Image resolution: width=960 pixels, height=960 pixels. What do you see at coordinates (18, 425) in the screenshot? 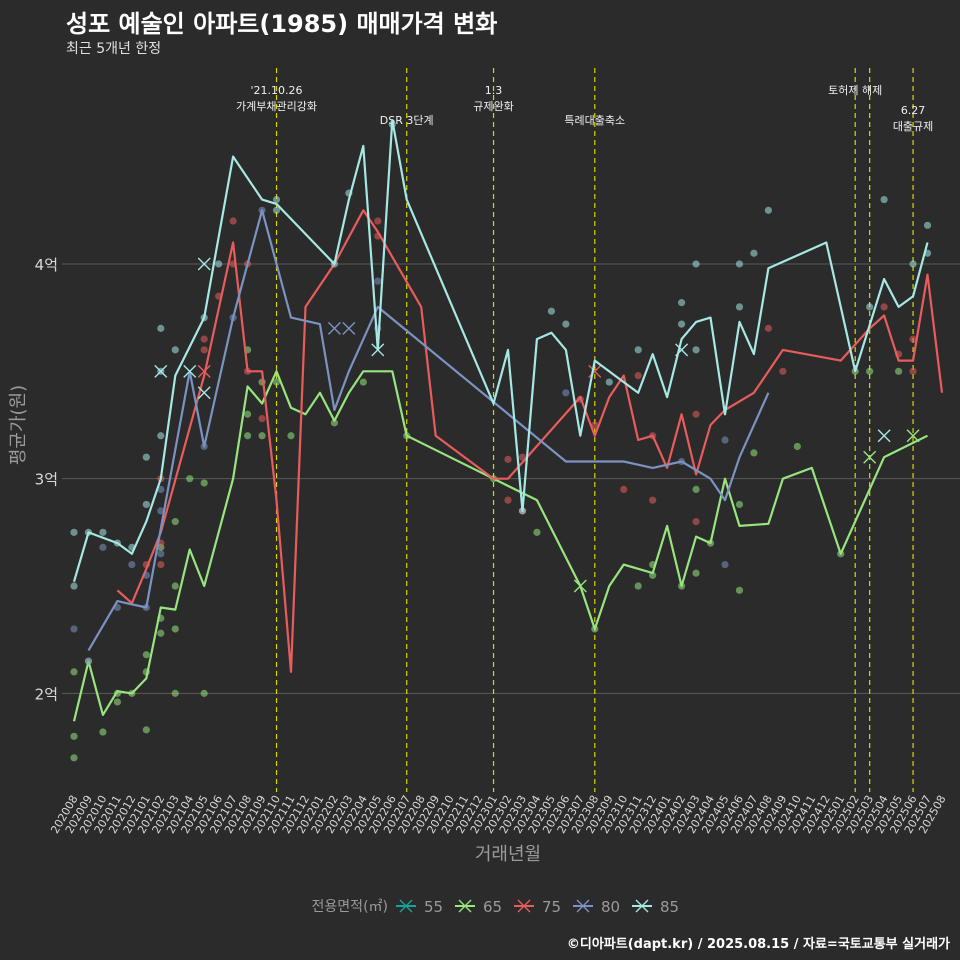
I see `y-axis-title: 평균가(원)` at bounding box center [18, 425].